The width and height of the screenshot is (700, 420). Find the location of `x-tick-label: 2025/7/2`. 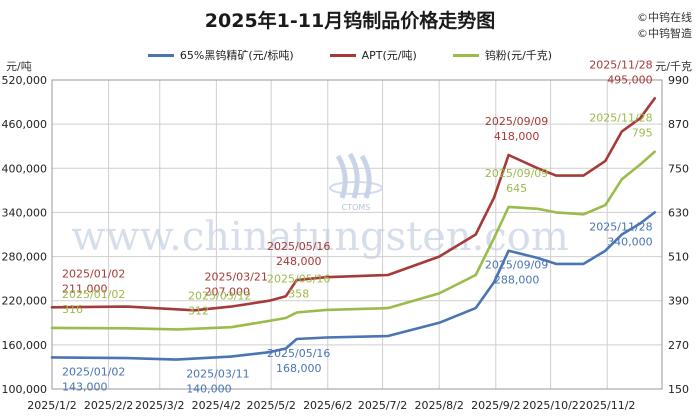

x-tick-label: 2025/7/2 is located at coordinates (382, 405).